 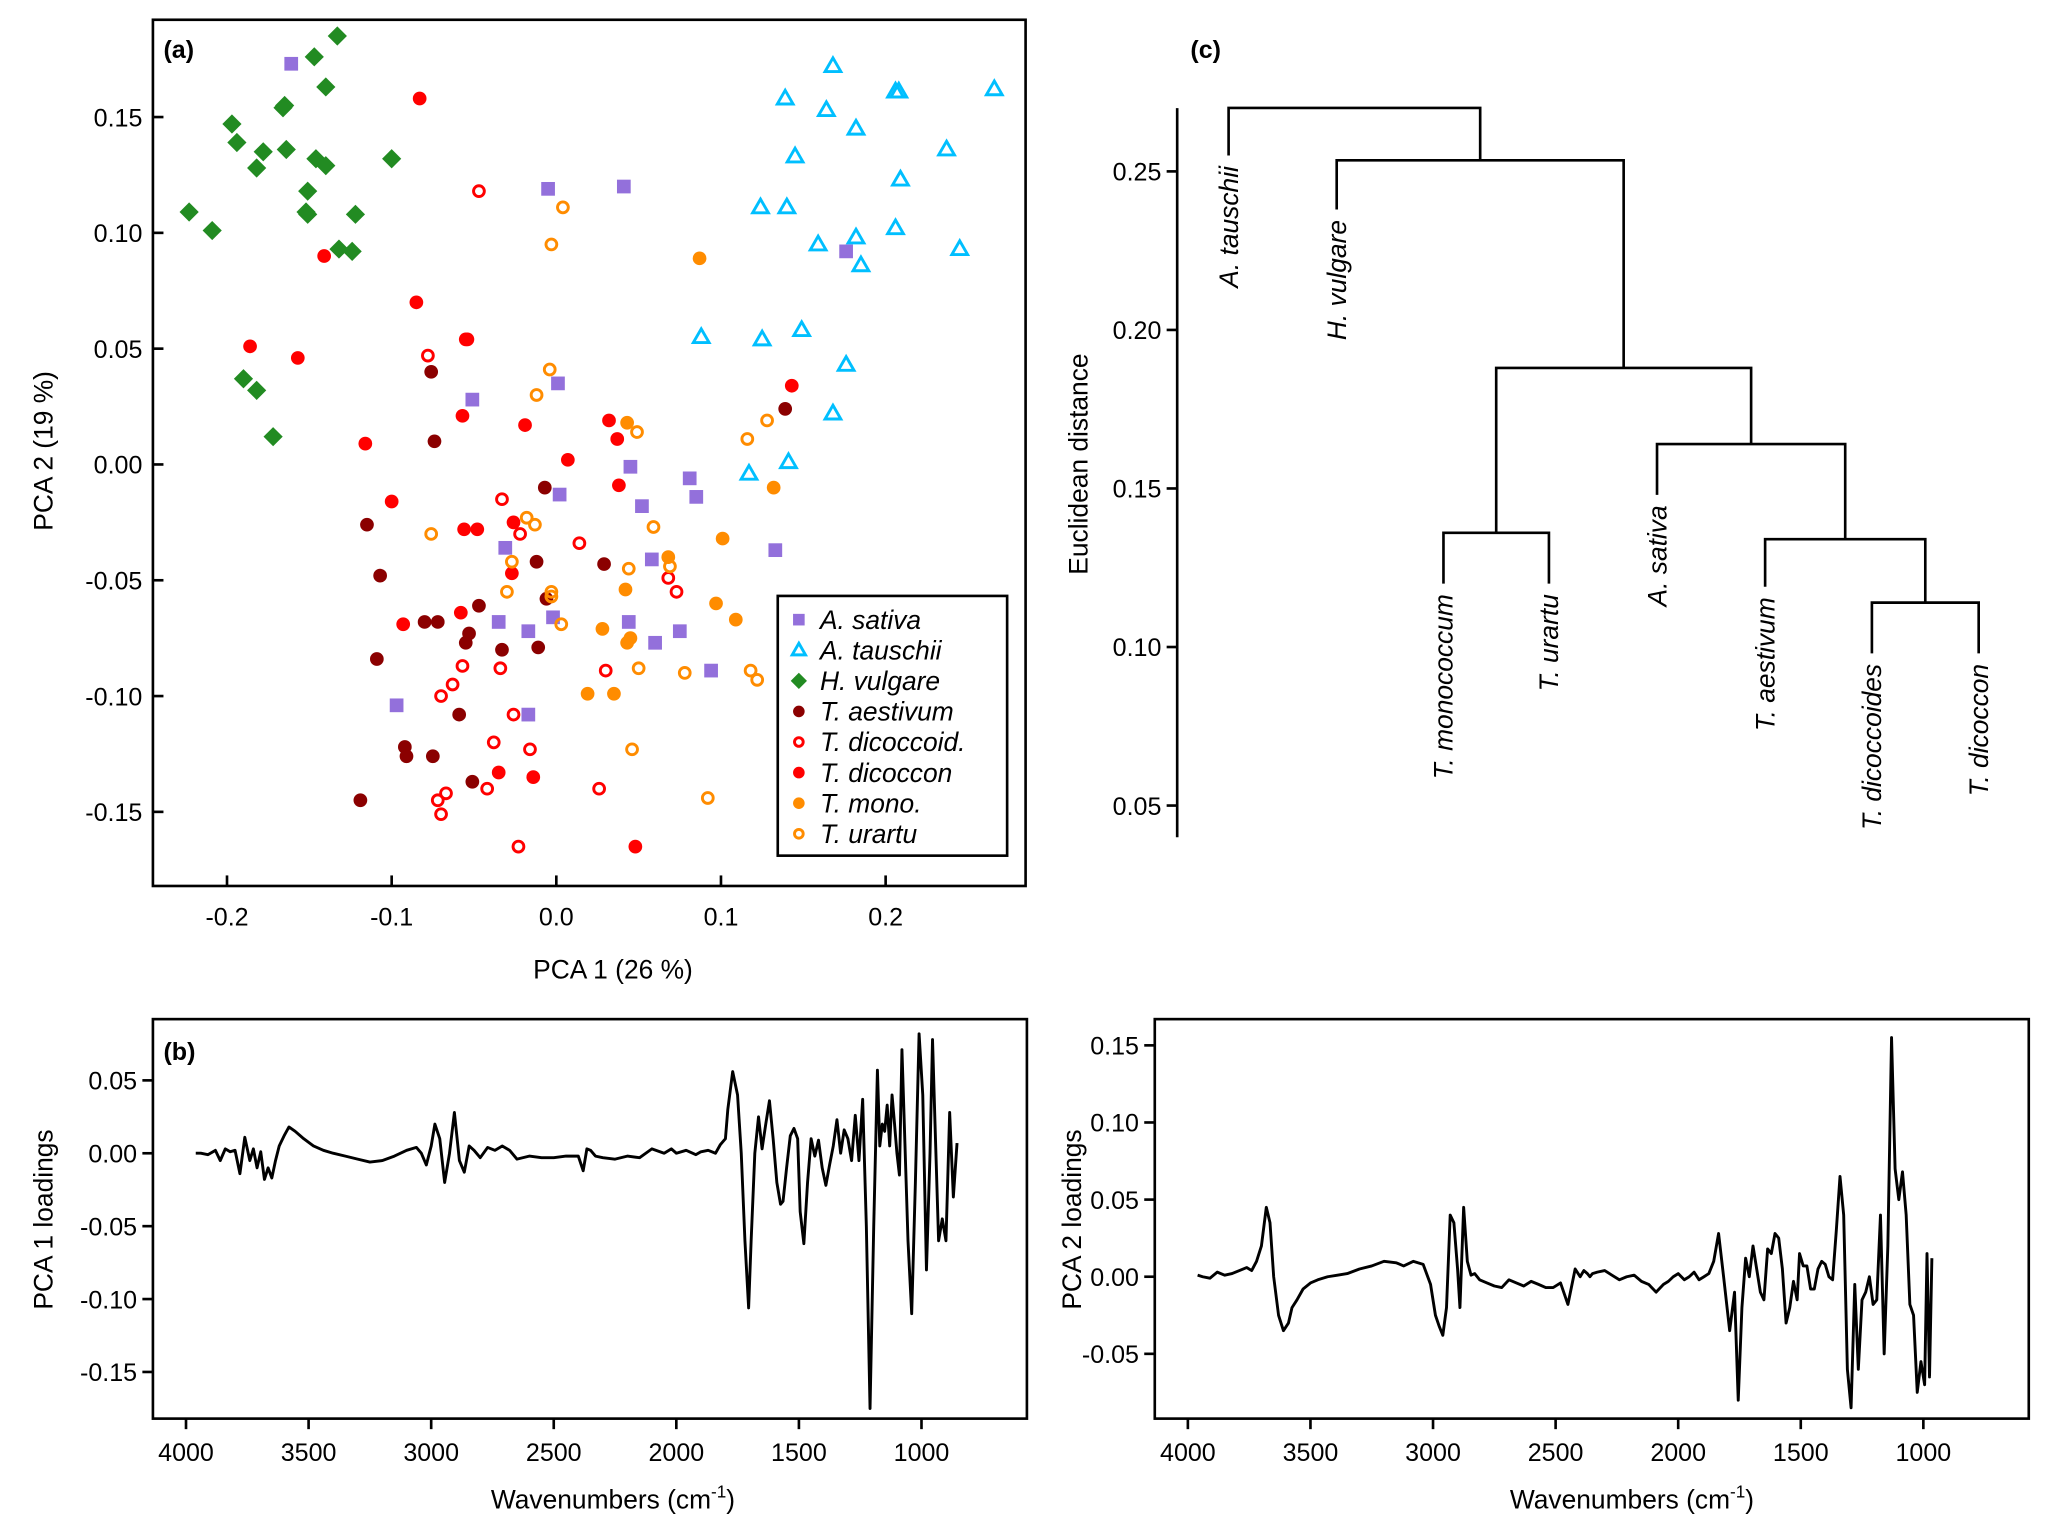 I want to click on legend-marker-t-aestivum, so click(x=799, y=711).